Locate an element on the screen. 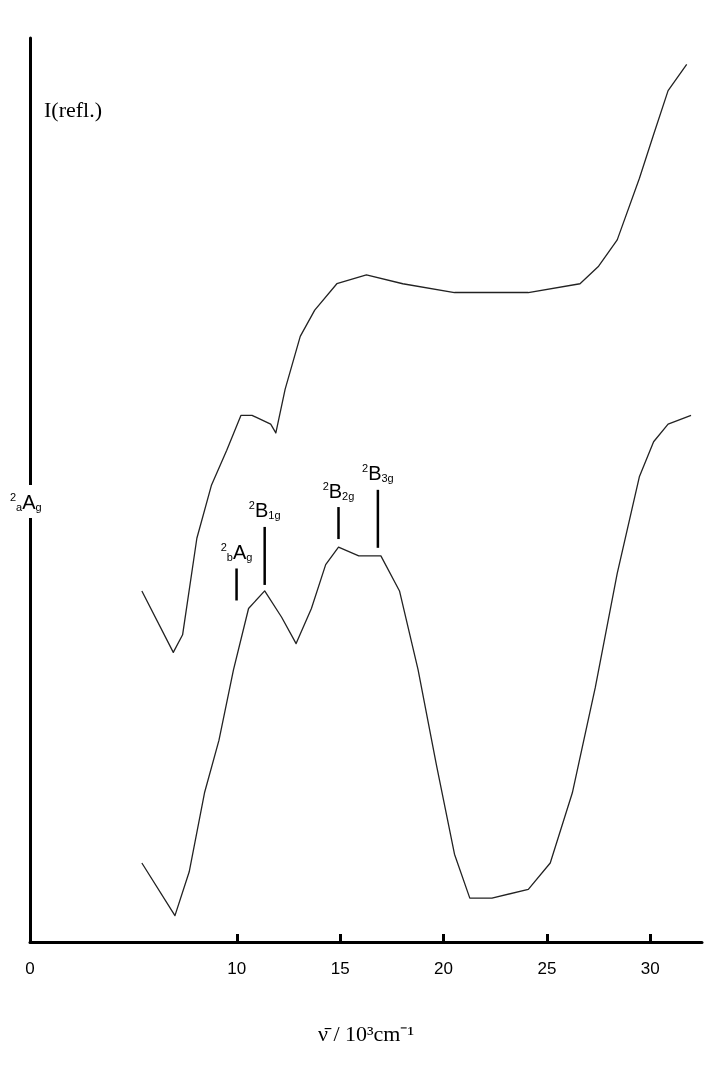  x-tick-label: 20 is located at coordinates (443, 968).